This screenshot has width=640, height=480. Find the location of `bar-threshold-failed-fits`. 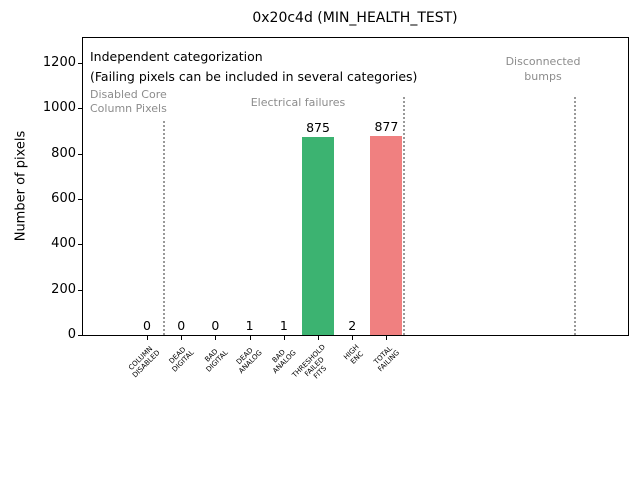

bar-threshold-failed-fits is located at coordinates (318, 236).